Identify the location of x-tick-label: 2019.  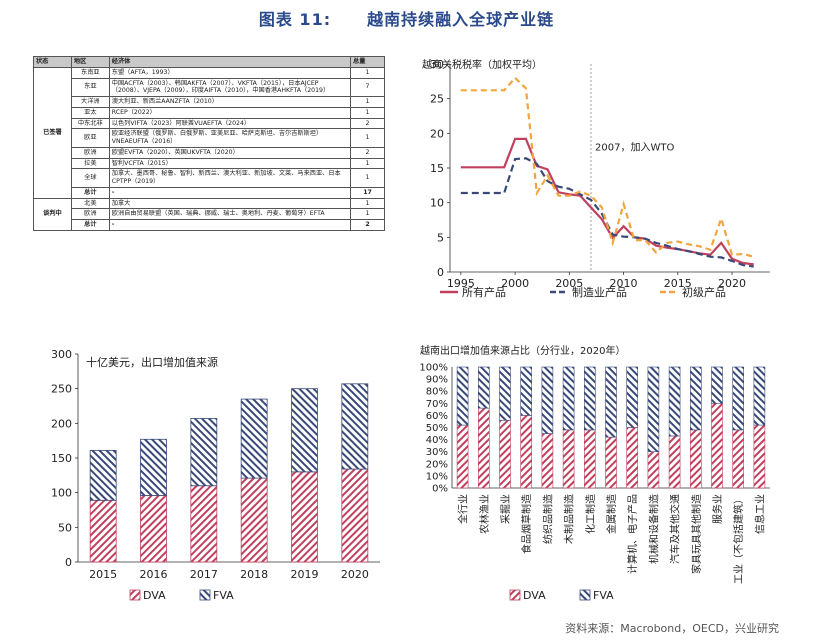
(305, 574).